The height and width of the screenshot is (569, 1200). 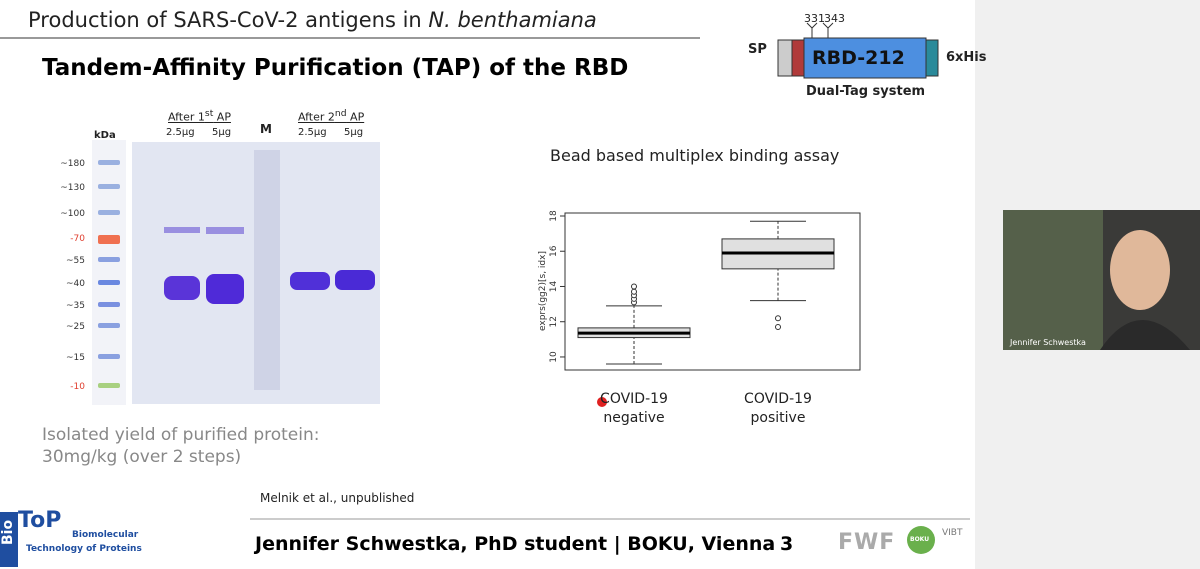 What do you see at coordinates (77, 239) in the screenshot?
I see `marker-label: -70` at bounding box center [77, 239].